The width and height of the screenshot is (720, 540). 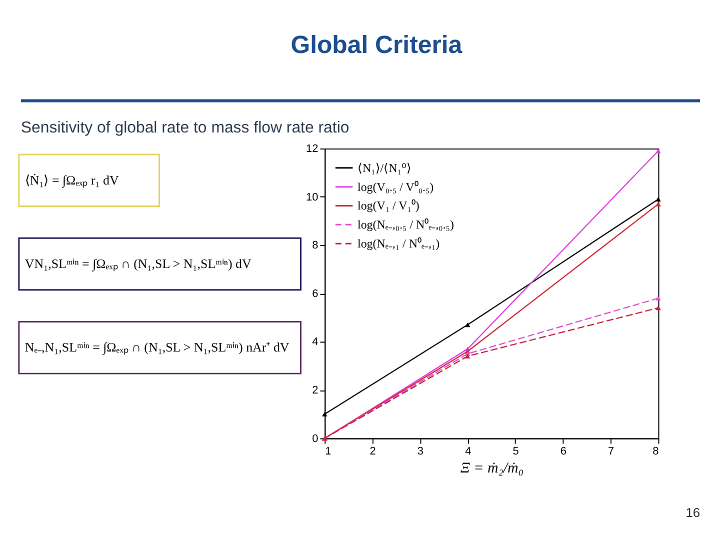 What do you see at coordinates (611, 452) in the screenshot?
I see `x-tick-label: 7` at bounding box center [611, 452].